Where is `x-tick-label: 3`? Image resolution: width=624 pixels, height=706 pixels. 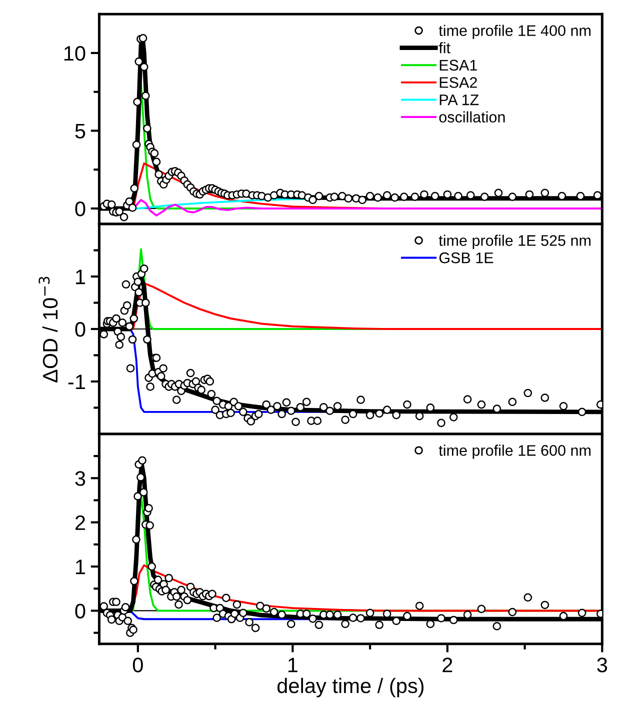 x-tick-label: 3 is located at coordinates (602, 665).